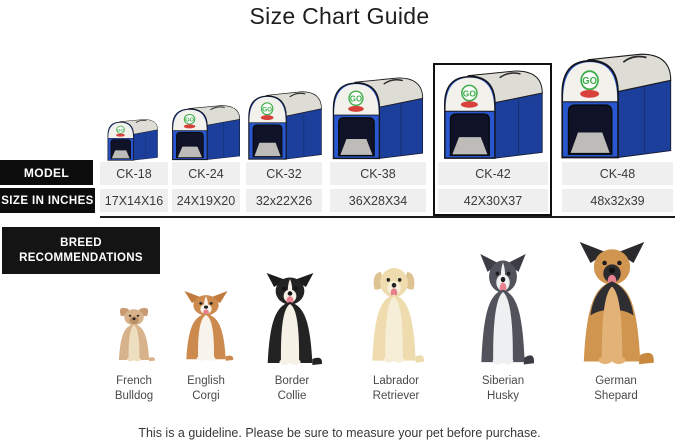  Describe the element at coordinates (46, 172) in the screenshot. I see `model-row-label: MODEL` at that location.